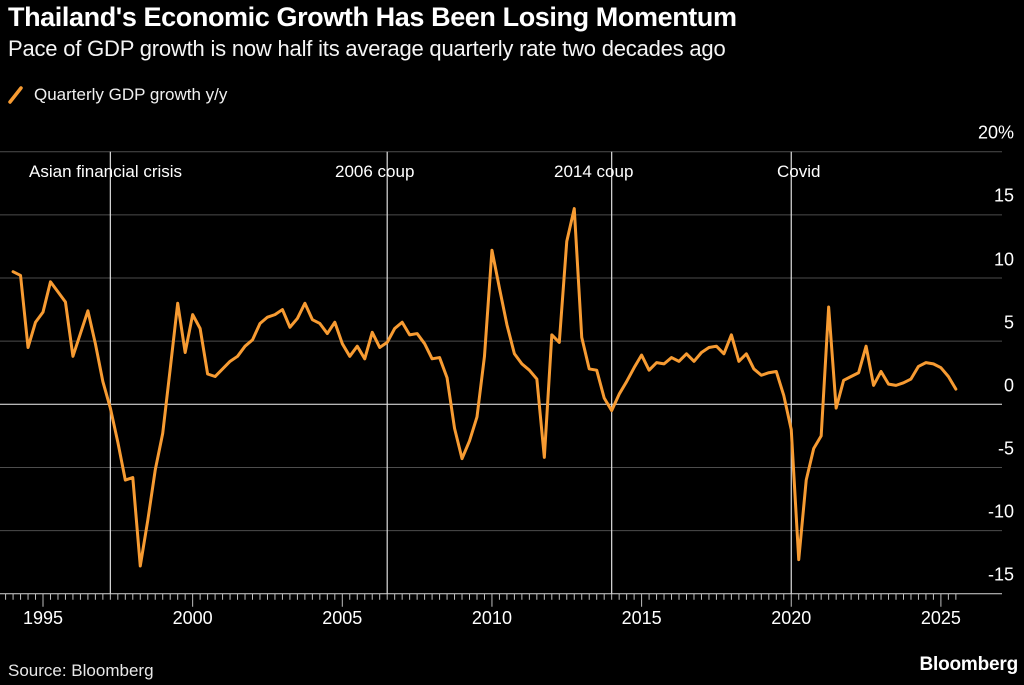 The height and width of the screenshot is (685, 1024). What do you see at coordinates (969, 664) in the screenshot?
I see `bloomberg-logo: Bloomberg` at bounding box center [969, 664].